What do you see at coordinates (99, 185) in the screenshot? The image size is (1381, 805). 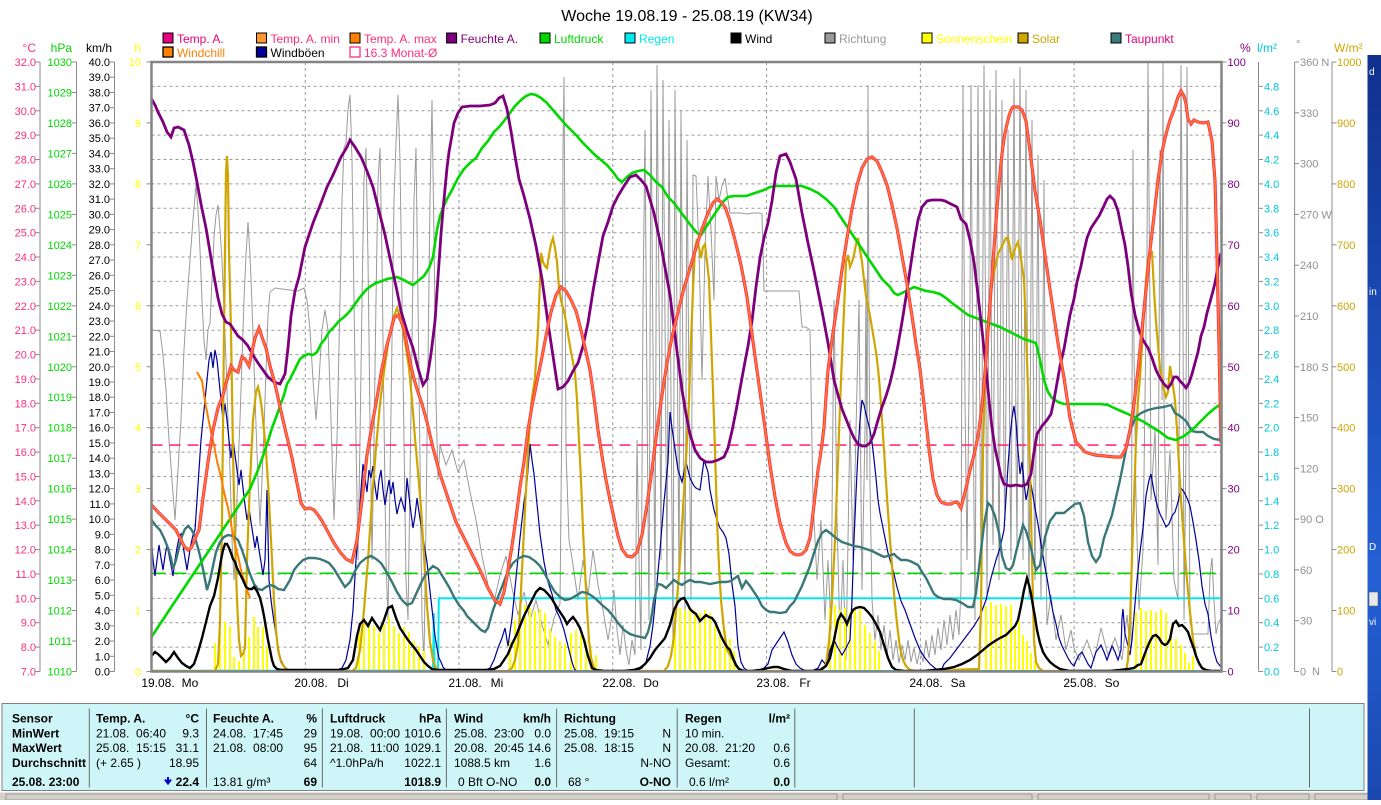 I see `svg-text: 32.0` at bounding box center [99, 185].